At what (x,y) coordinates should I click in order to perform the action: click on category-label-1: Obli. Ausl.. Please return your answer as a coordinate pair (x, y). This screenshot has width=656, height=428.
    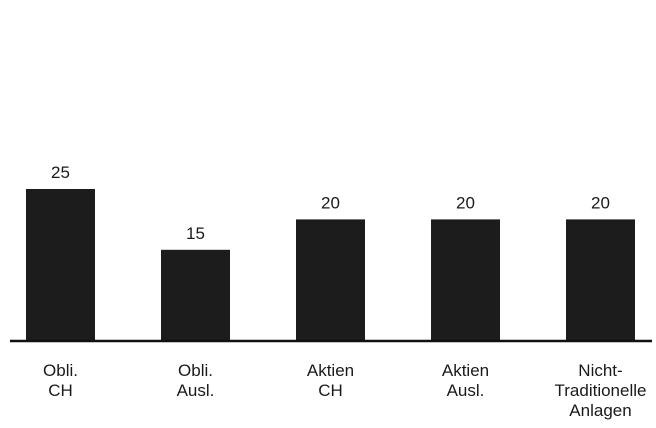
    Looking at the image, I should click on (196, 380).